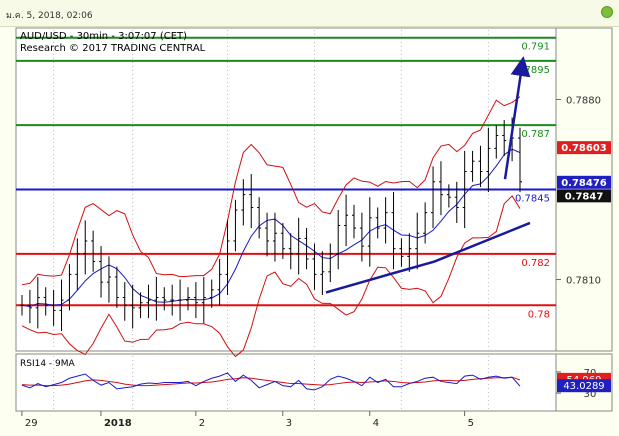 This screenshot has height=436, width=619. I want to click on level-label: 0.791, so click(535, 47).